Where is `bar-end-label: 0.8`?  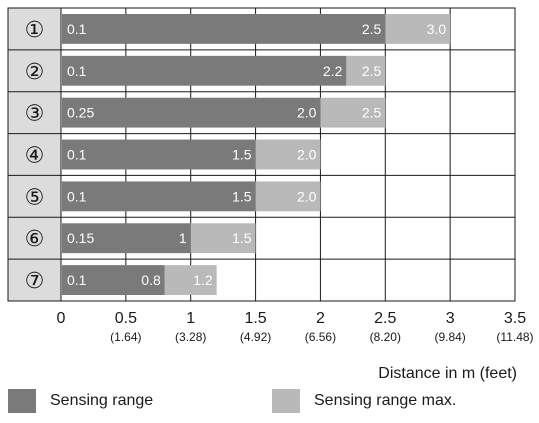
bar-end-label: 0.8 is located at coordinates (151, 280).